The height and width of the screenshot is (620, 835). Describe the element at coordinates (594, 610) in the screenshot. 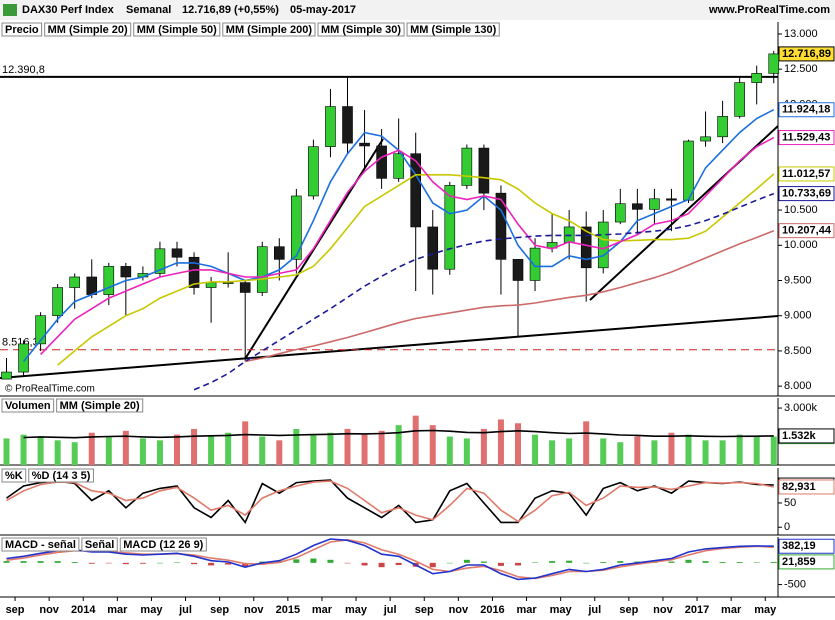

I see `x-tick-label: jul` at that location.